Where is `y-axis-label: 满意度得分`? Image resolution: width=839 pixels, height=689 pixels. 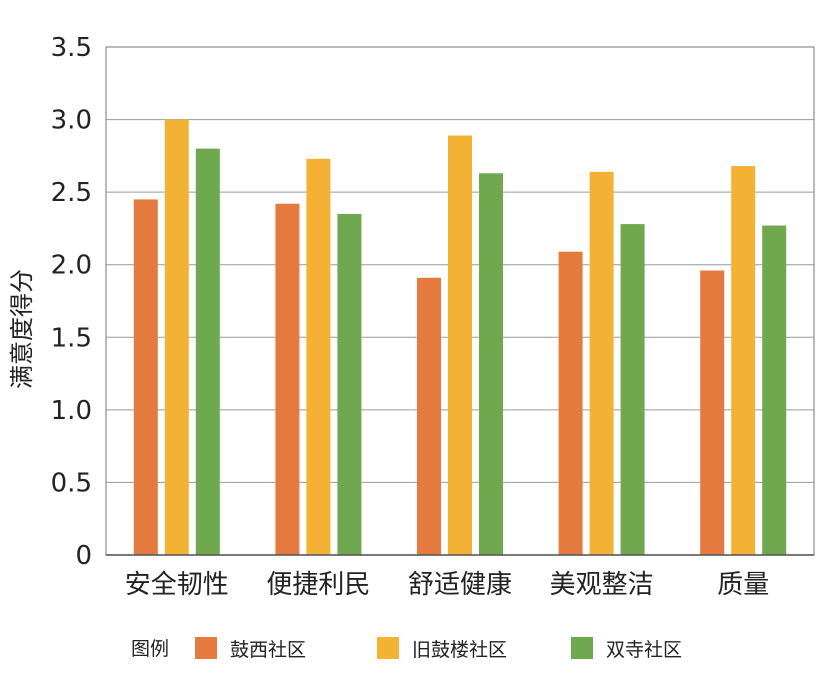 y-axis-label: 满意度得分 is located at coordinates (22, 329).